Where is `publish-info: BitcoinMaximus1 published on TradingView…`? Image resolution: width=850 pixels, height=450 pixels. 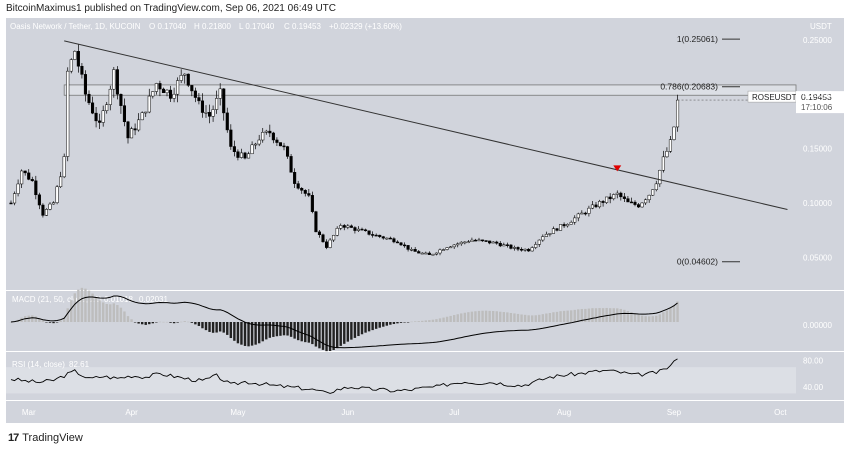
publish-info: BitcoinMaximus1 published on TradingView… is located at coordinates (171, 8).